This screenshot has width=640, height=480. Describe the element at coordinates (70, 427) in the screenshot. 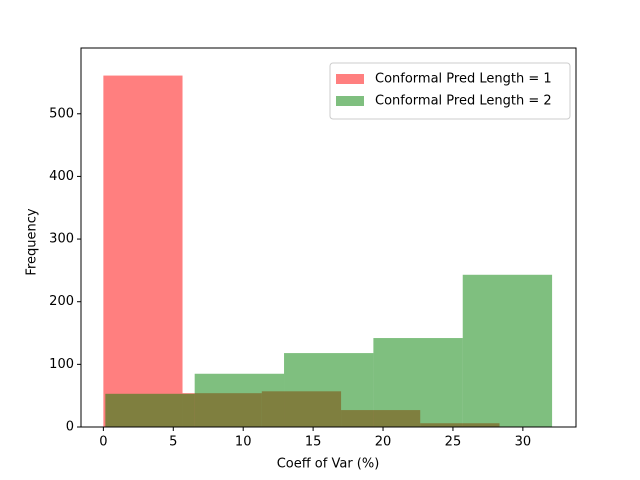

I see `y-tick-label: 0` at that location.